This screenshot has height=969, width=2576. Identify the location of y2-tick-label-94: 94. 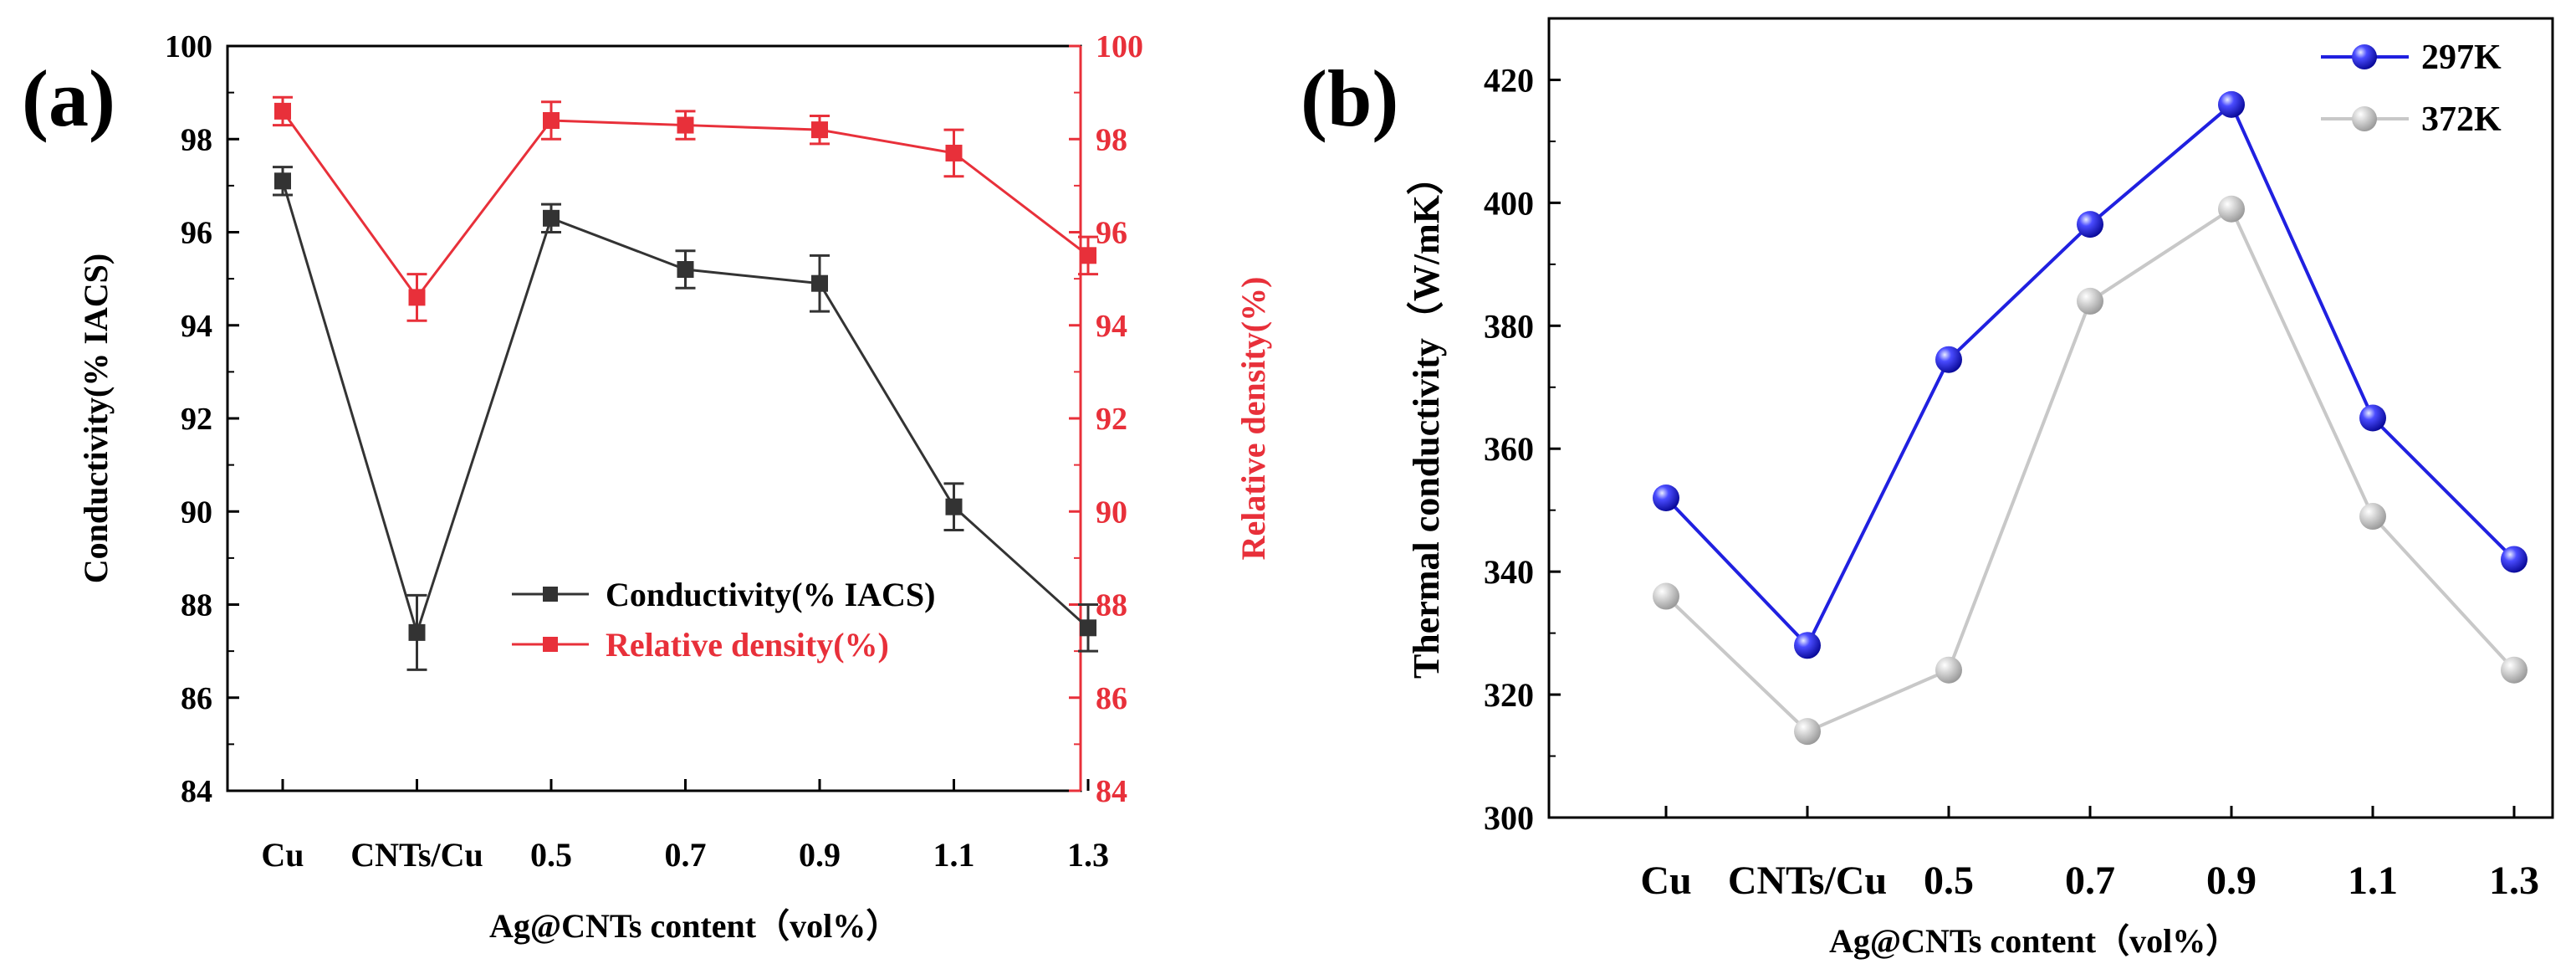
(1111, 326).